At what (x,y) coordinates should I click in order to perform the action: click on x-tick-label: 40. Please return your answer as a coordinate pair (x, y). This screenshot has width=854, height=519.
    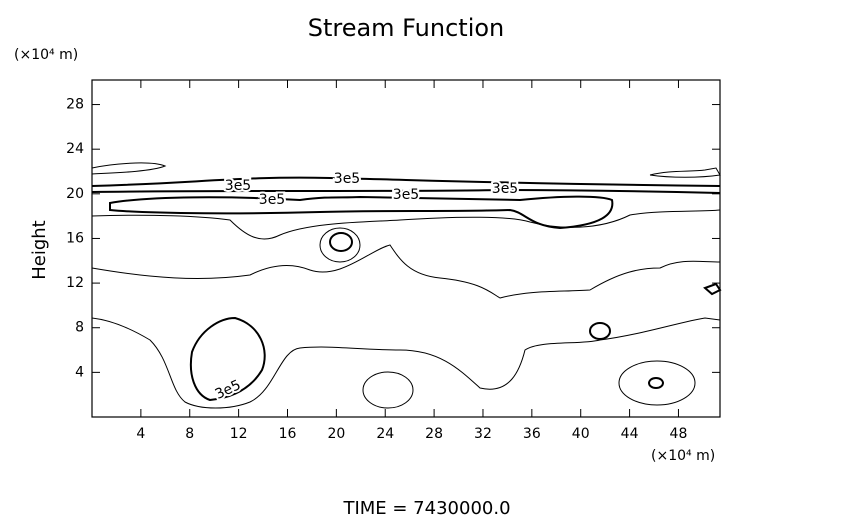
    Looking at the image, I should click on (581, 434).